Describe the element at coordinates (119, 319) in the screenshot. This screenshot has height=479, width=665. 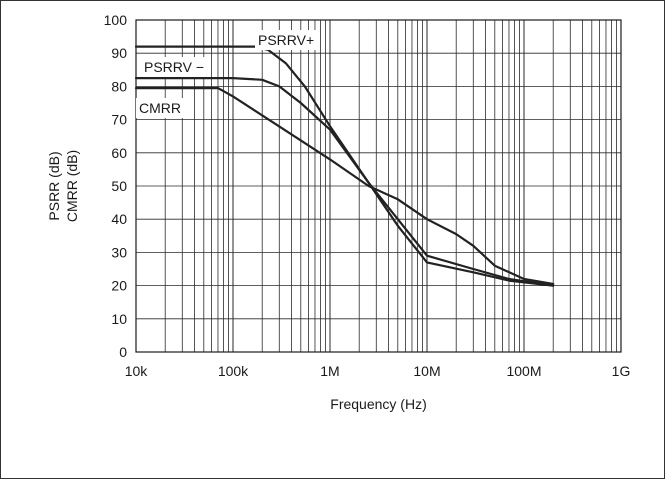
I see `y-tick-label: 10` at that location.